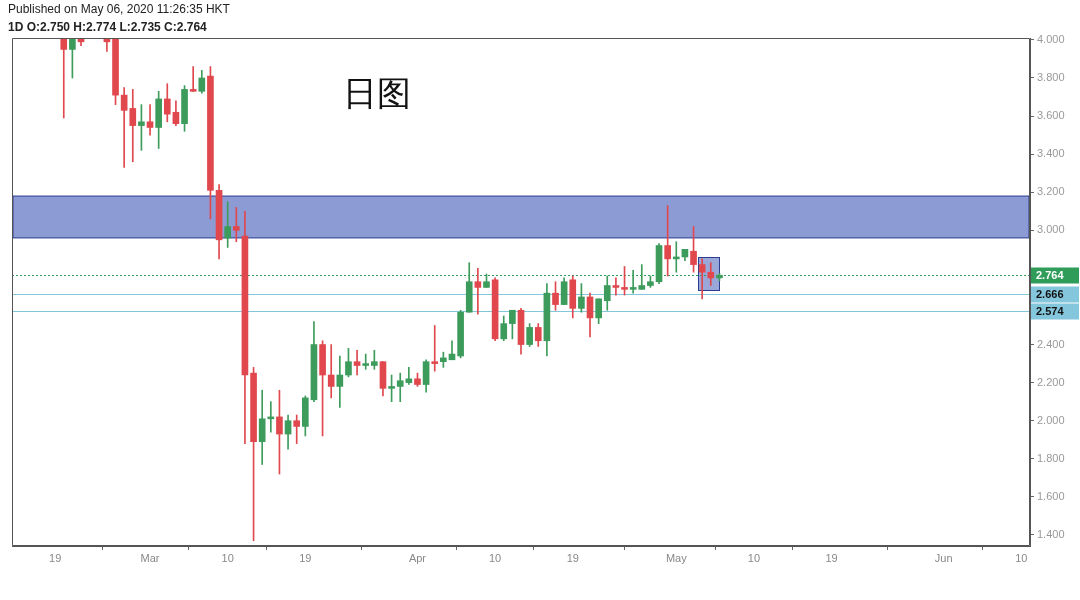 The image size is (1080, 600). Describe the element at coordinates (1051, 38) in the screenshot. I see `y-tick-label: 4.000` at that location.